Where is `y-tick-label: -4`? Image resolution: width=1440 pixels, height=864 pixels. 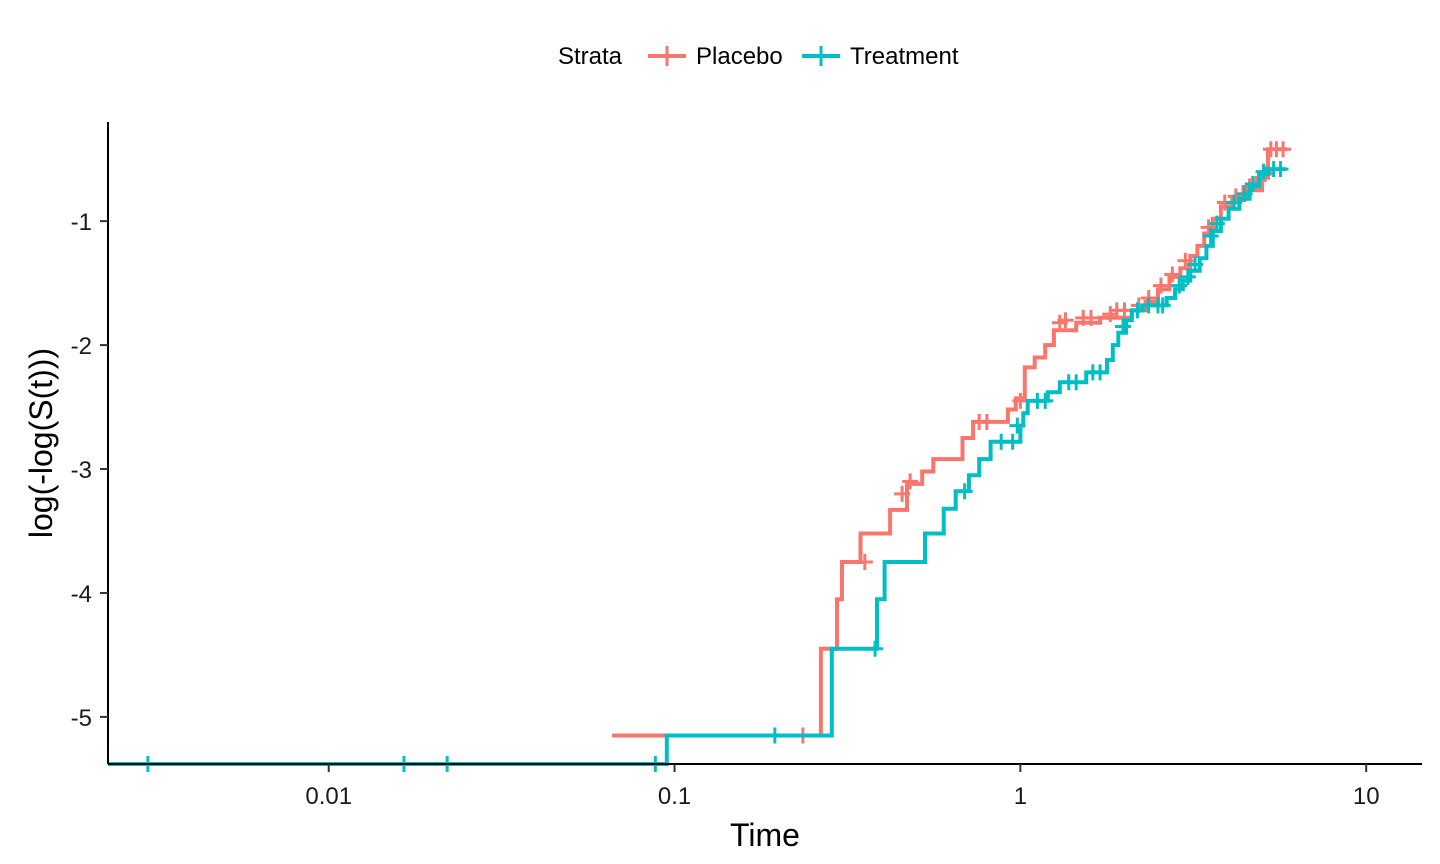
y-tick-label: -4 is located at coordinates (81, 594).